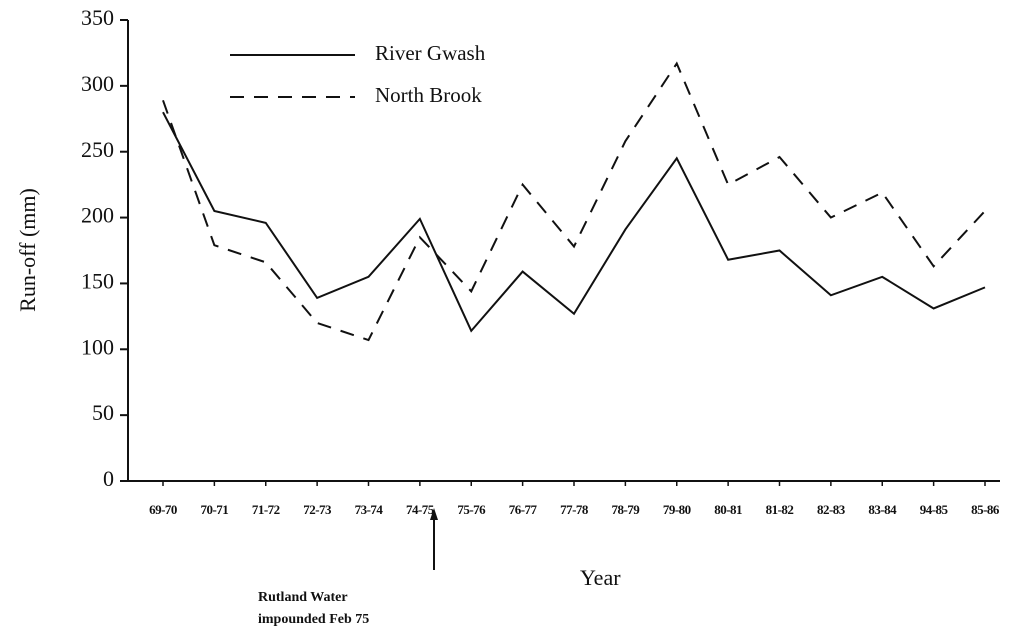 This screenshot has width=1018, height=638. What do you see at coordinates (97, 280) in the screenshot?
I see `y-tick-label: 150` at bounding box center [97, 280].